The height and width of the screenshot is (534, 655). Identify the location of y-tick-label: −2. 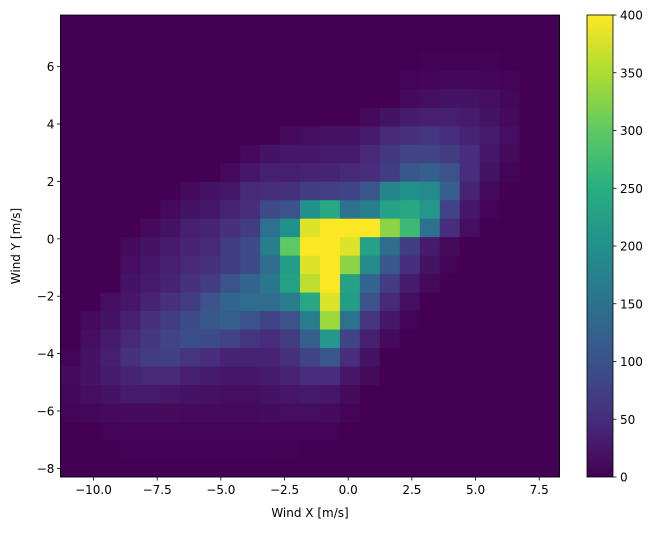
(46, 297).